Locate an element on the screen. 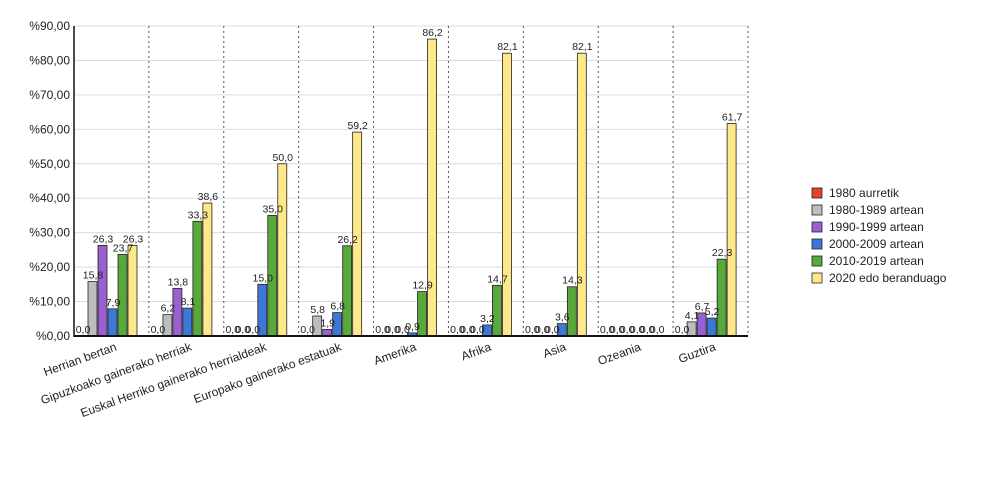  x-tick-label: Ozeania is located at coordinates (619, 354).